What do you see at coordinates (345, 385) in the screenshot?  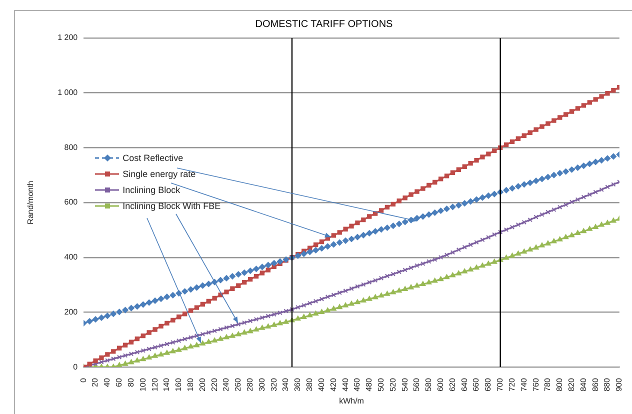 I see `x-tick-label: 440` at bounding box center [345, 385].